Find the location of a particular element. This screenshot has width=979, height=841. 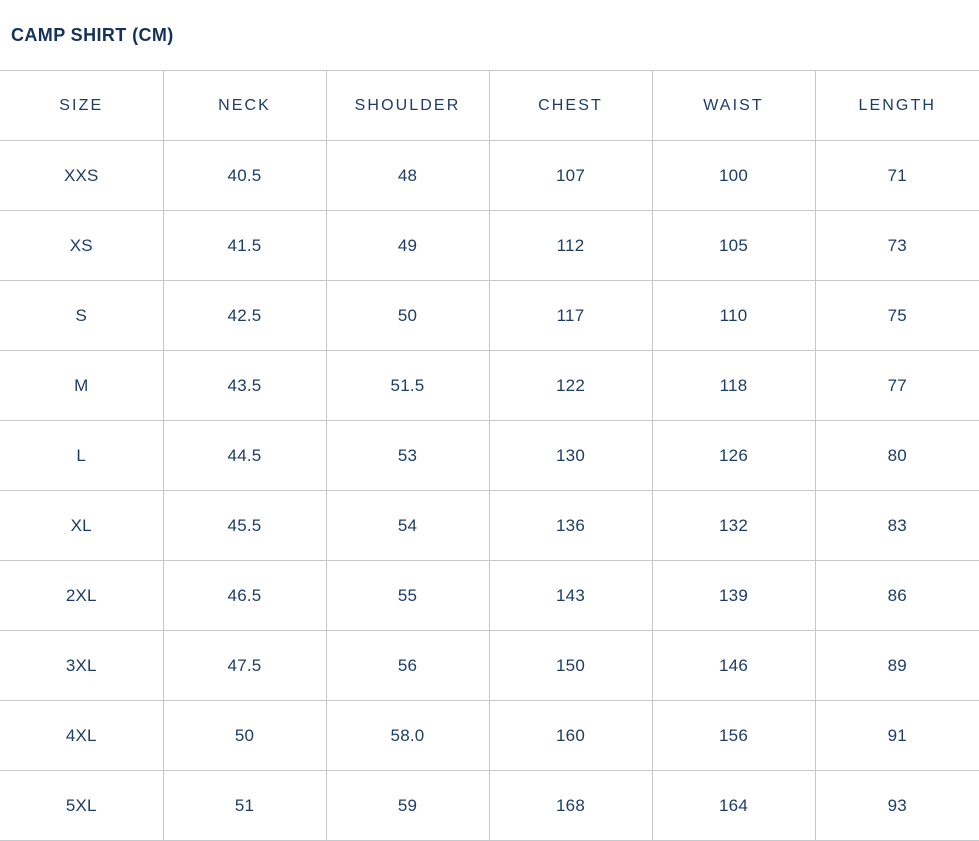

size-label-cell: L is located at coordinates (82, 455).